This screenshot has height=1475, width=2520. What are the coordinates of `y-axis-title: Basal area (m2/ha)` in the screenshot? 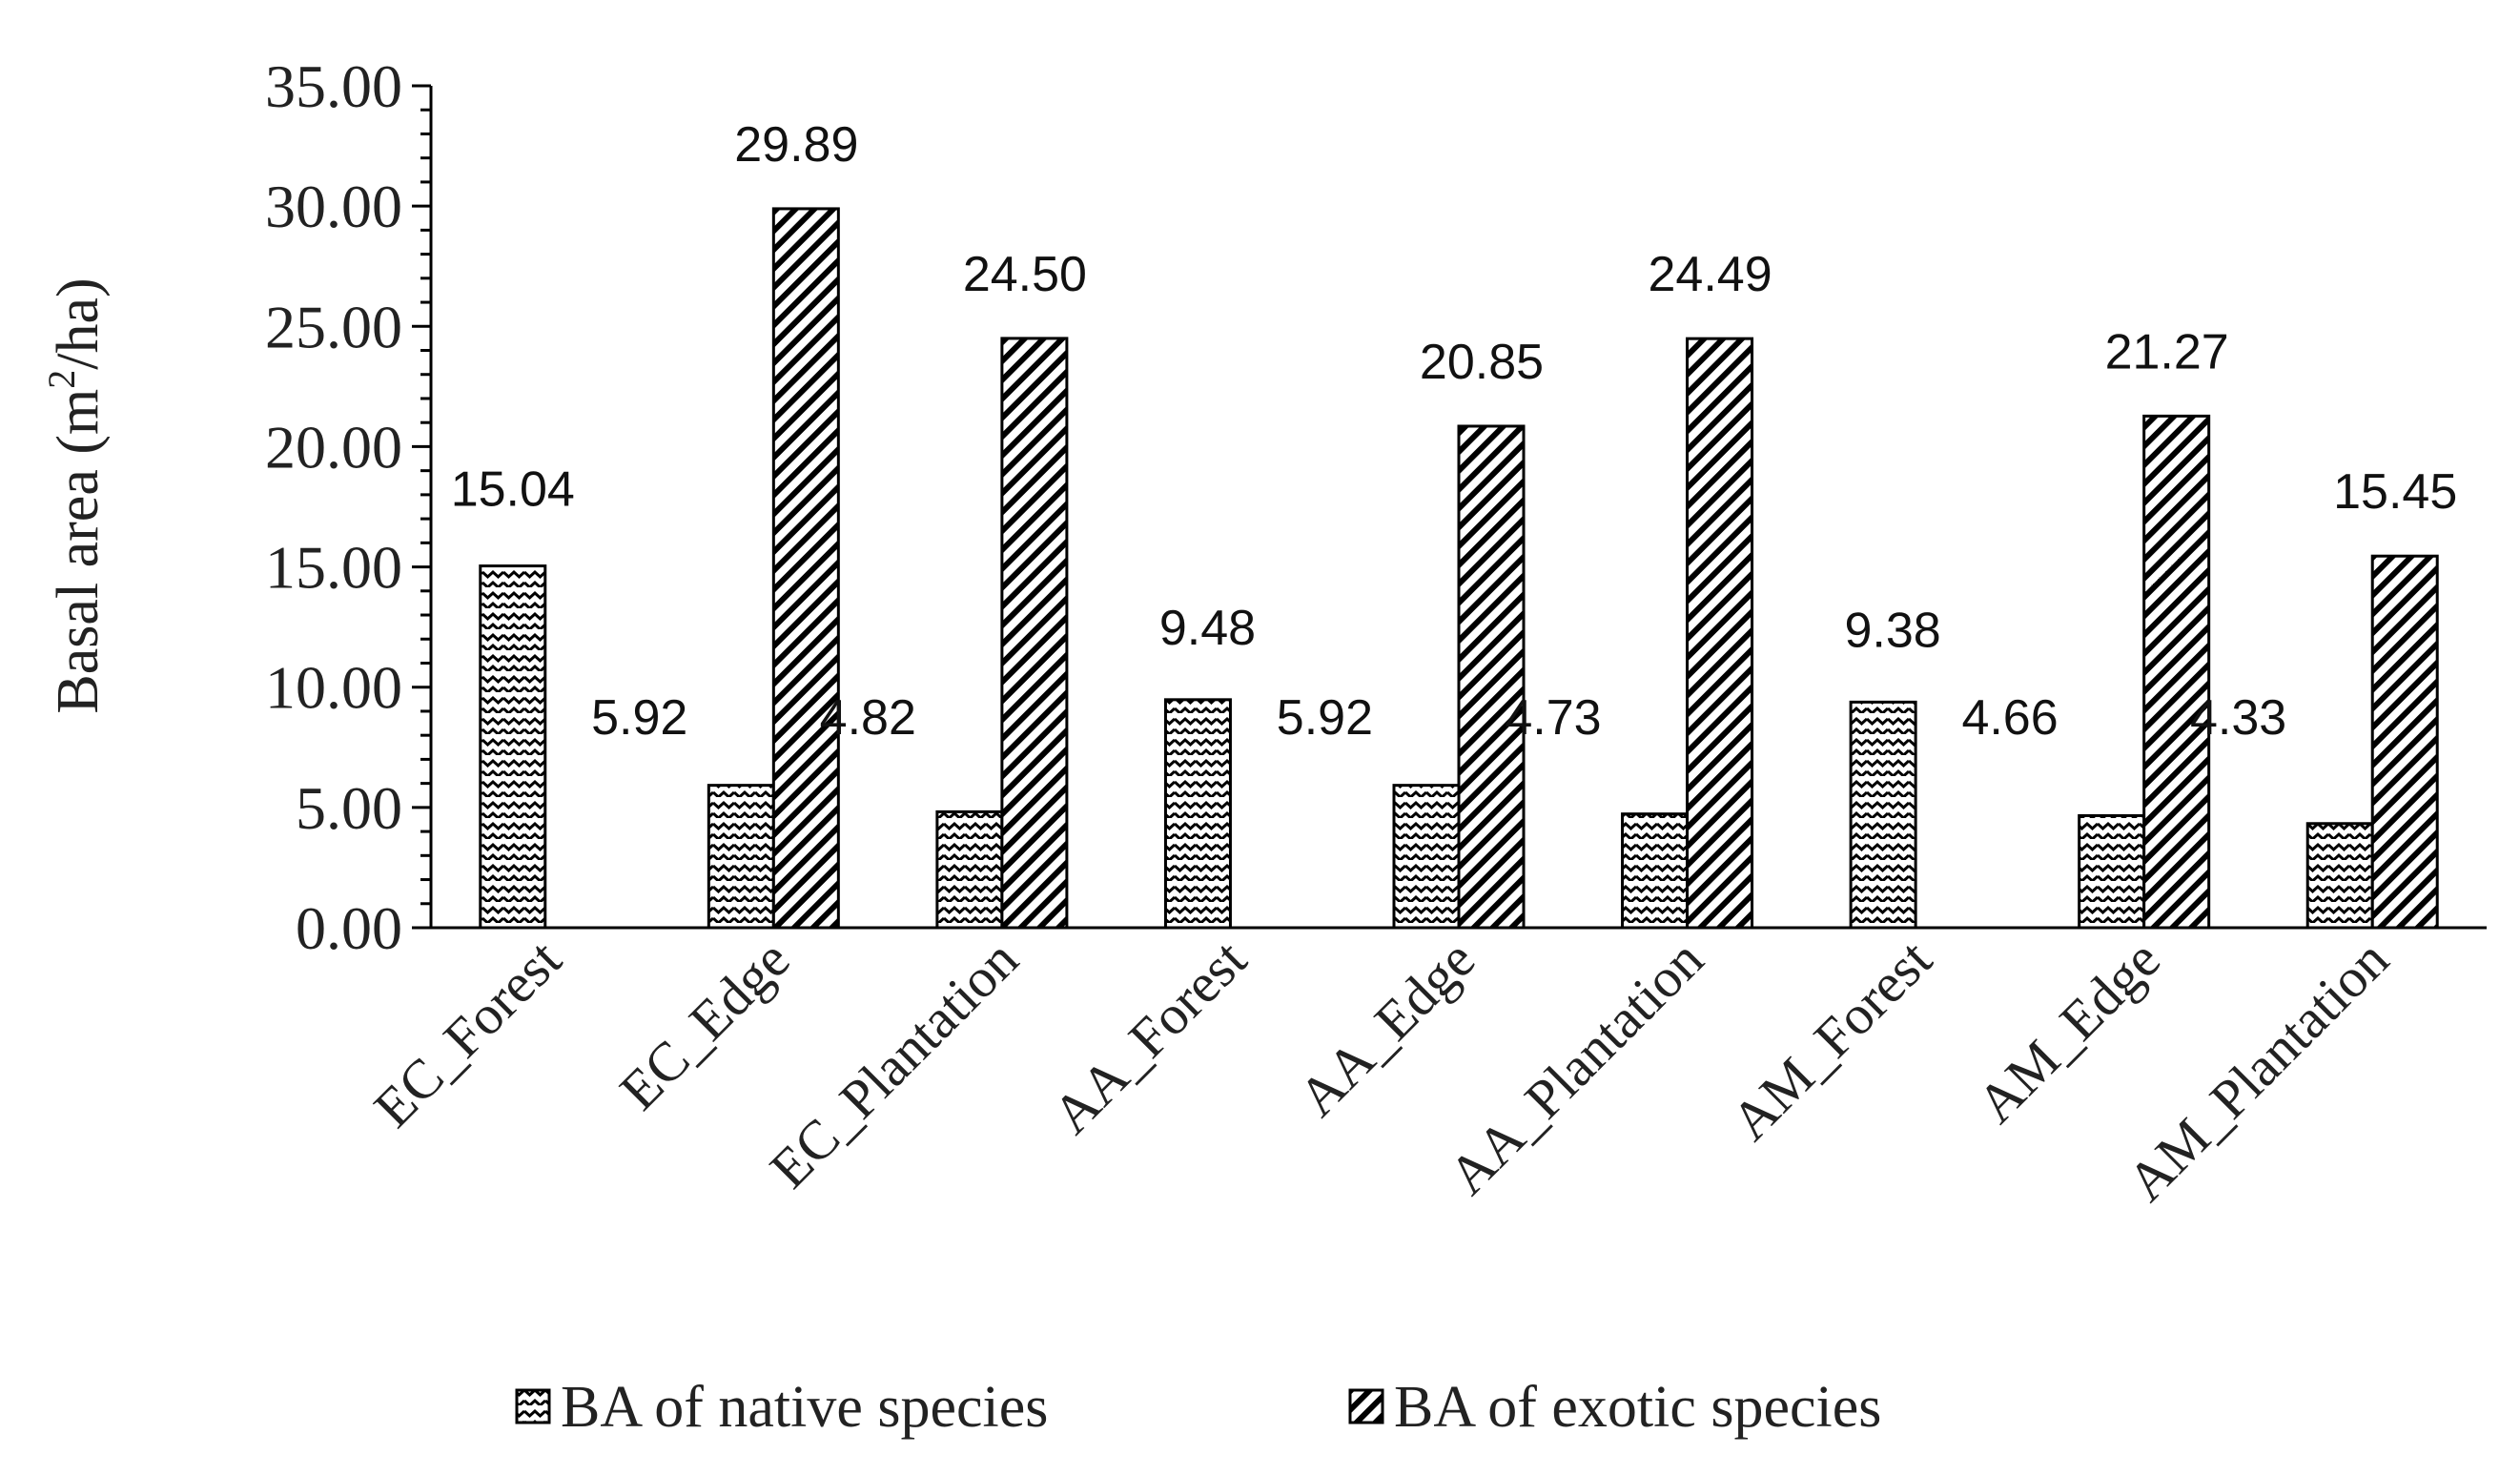 It's located at (75, 495).